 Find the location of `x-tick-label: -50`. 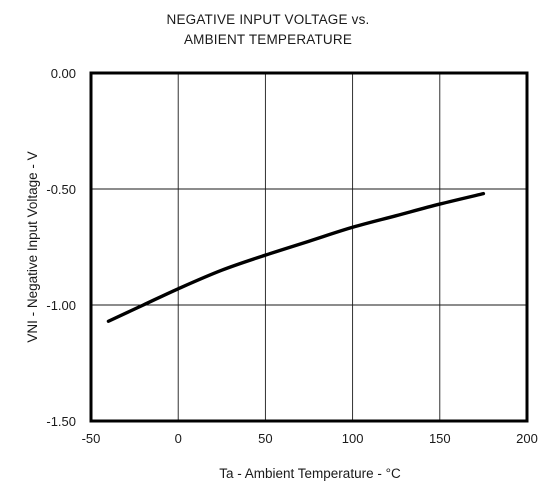

x-tick-label: -50 is located at coordinates (91, 438).